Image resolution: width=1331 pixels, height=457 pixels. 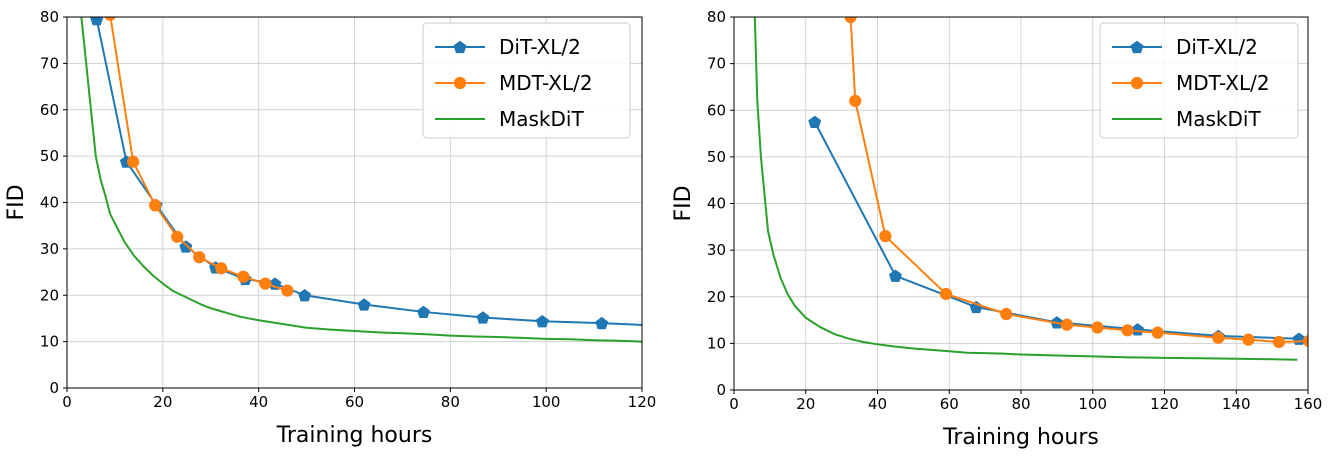 I want to click on x-tick-label: 80, so click(x=1020, y=404).